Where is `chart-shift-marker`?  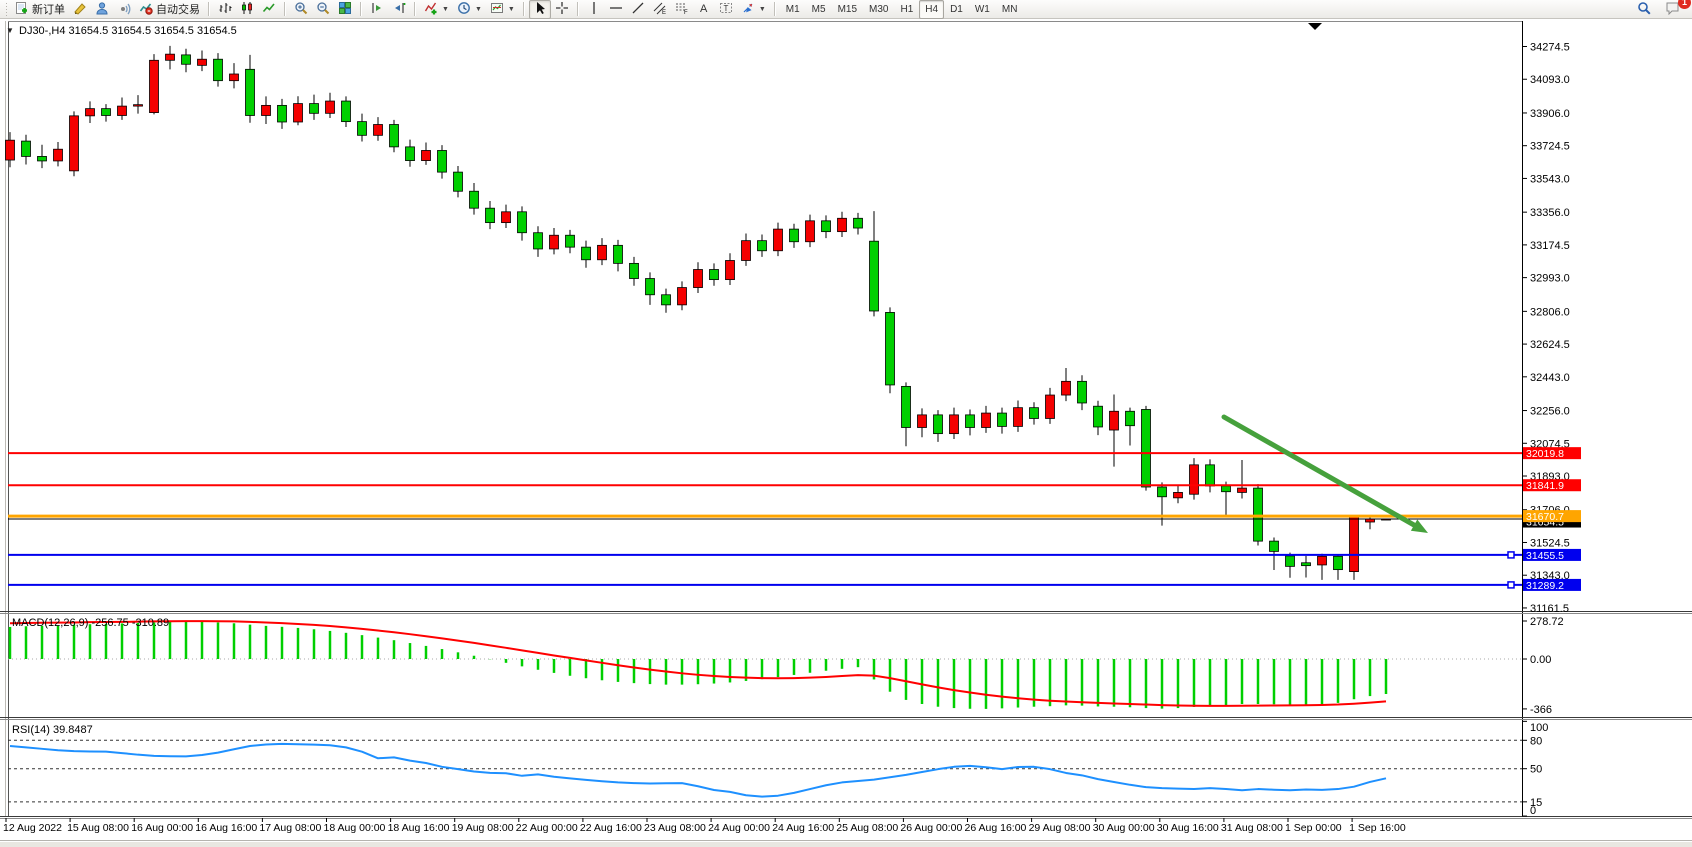
chart-shift-marker is located at coordinates (1315, 26).